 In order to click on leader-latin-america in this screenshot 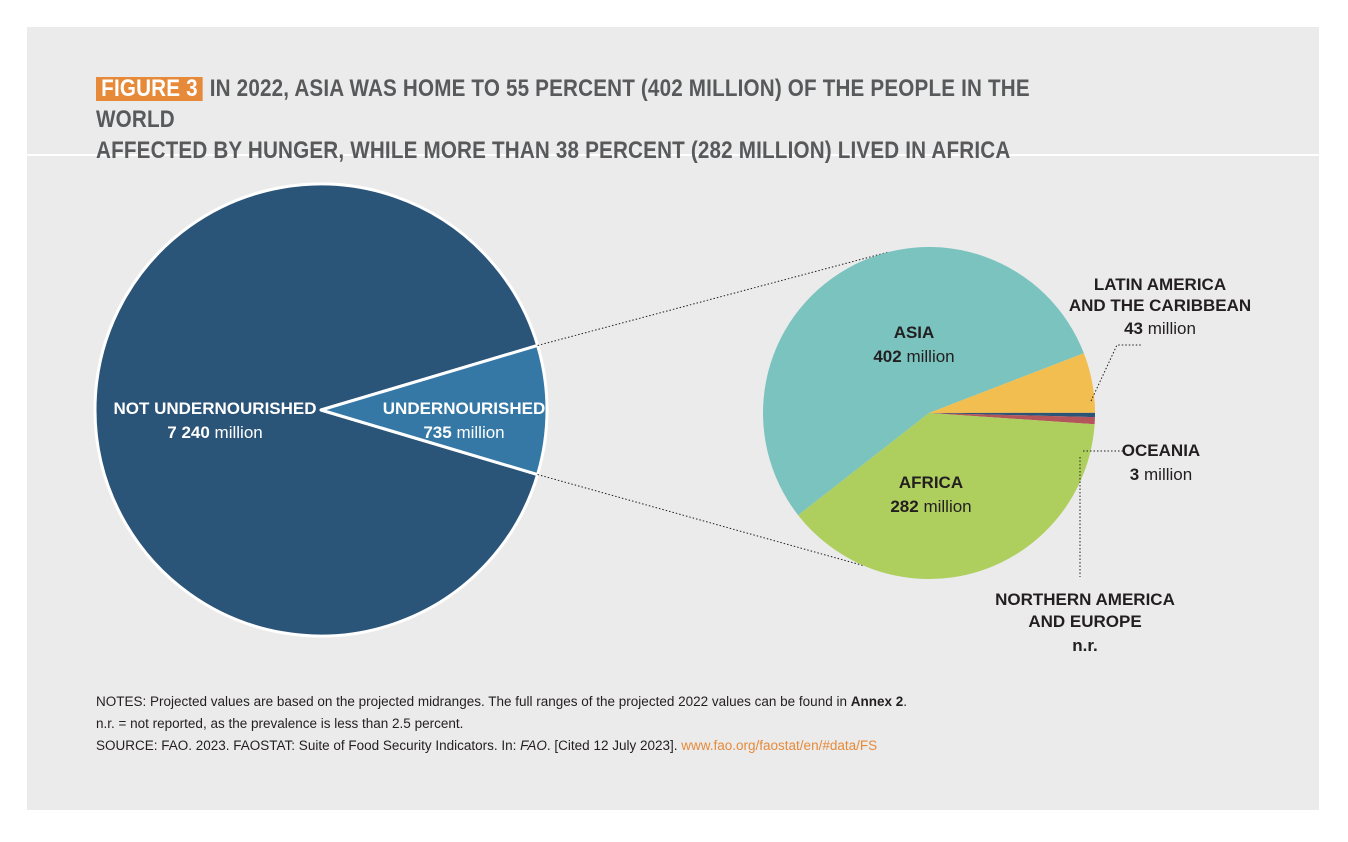, I will do `click(1116, 373)`.